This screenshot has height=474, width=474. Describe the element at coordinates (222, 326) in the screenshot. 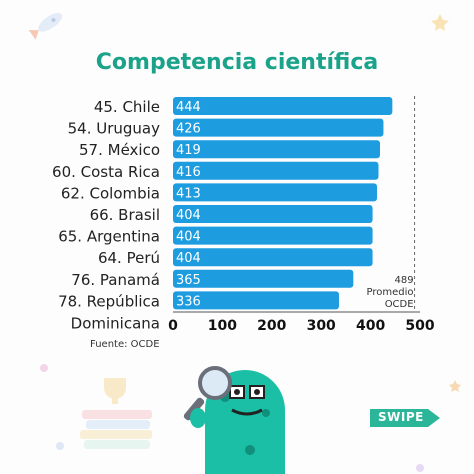

I see `x-tick-label: 100` at that location.